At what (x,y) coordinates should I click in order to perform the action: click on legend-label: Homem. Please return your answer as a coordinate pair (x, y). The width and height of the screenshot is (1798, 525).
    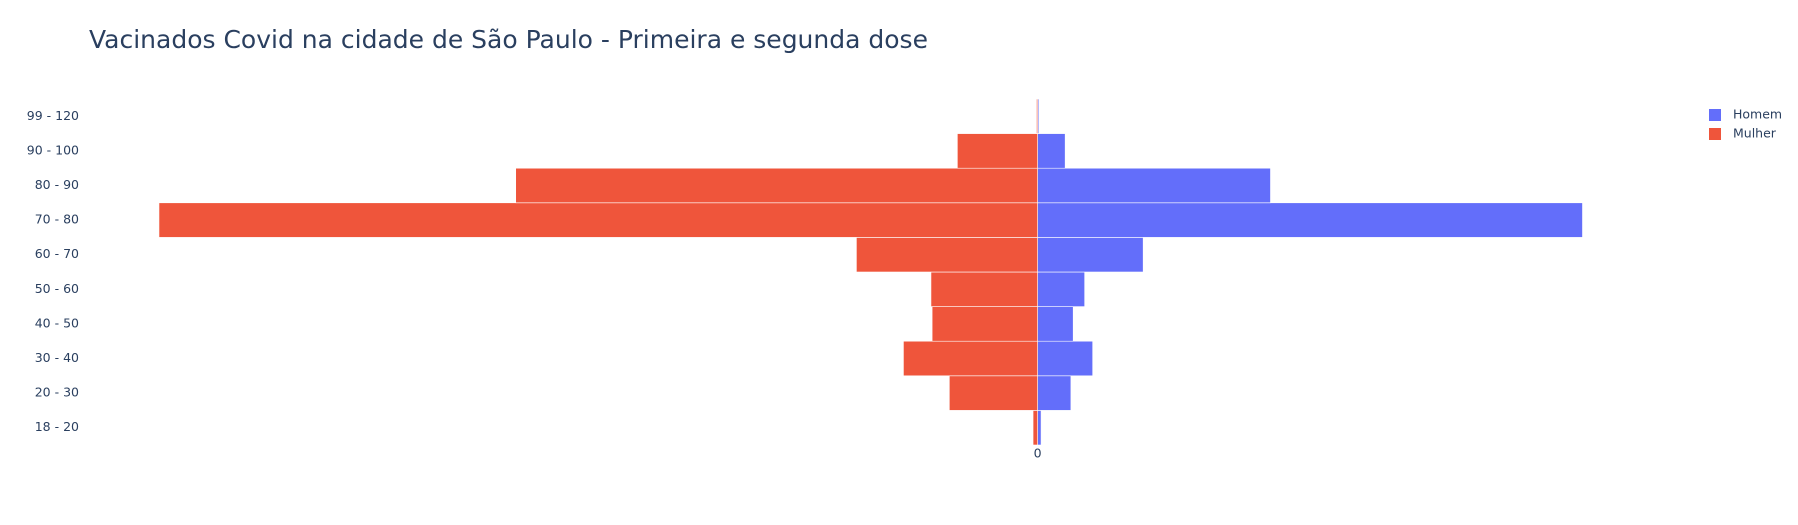
    Looking at the image, I should click on (1757, 114).